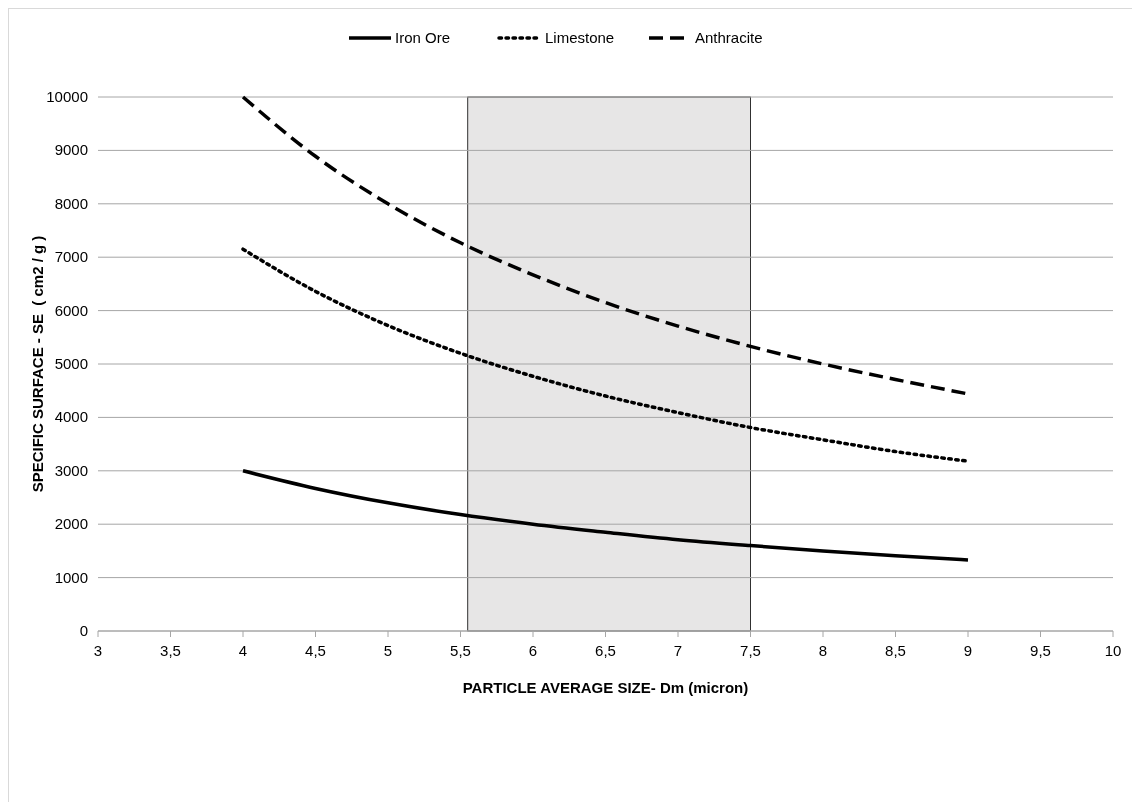 The width and height of the screenshot is (1132, 802). What do you see at coordinates (460, 650) in the screenshot?
I see `x-tick-label: 5,5` at bounding box center [460, 650].